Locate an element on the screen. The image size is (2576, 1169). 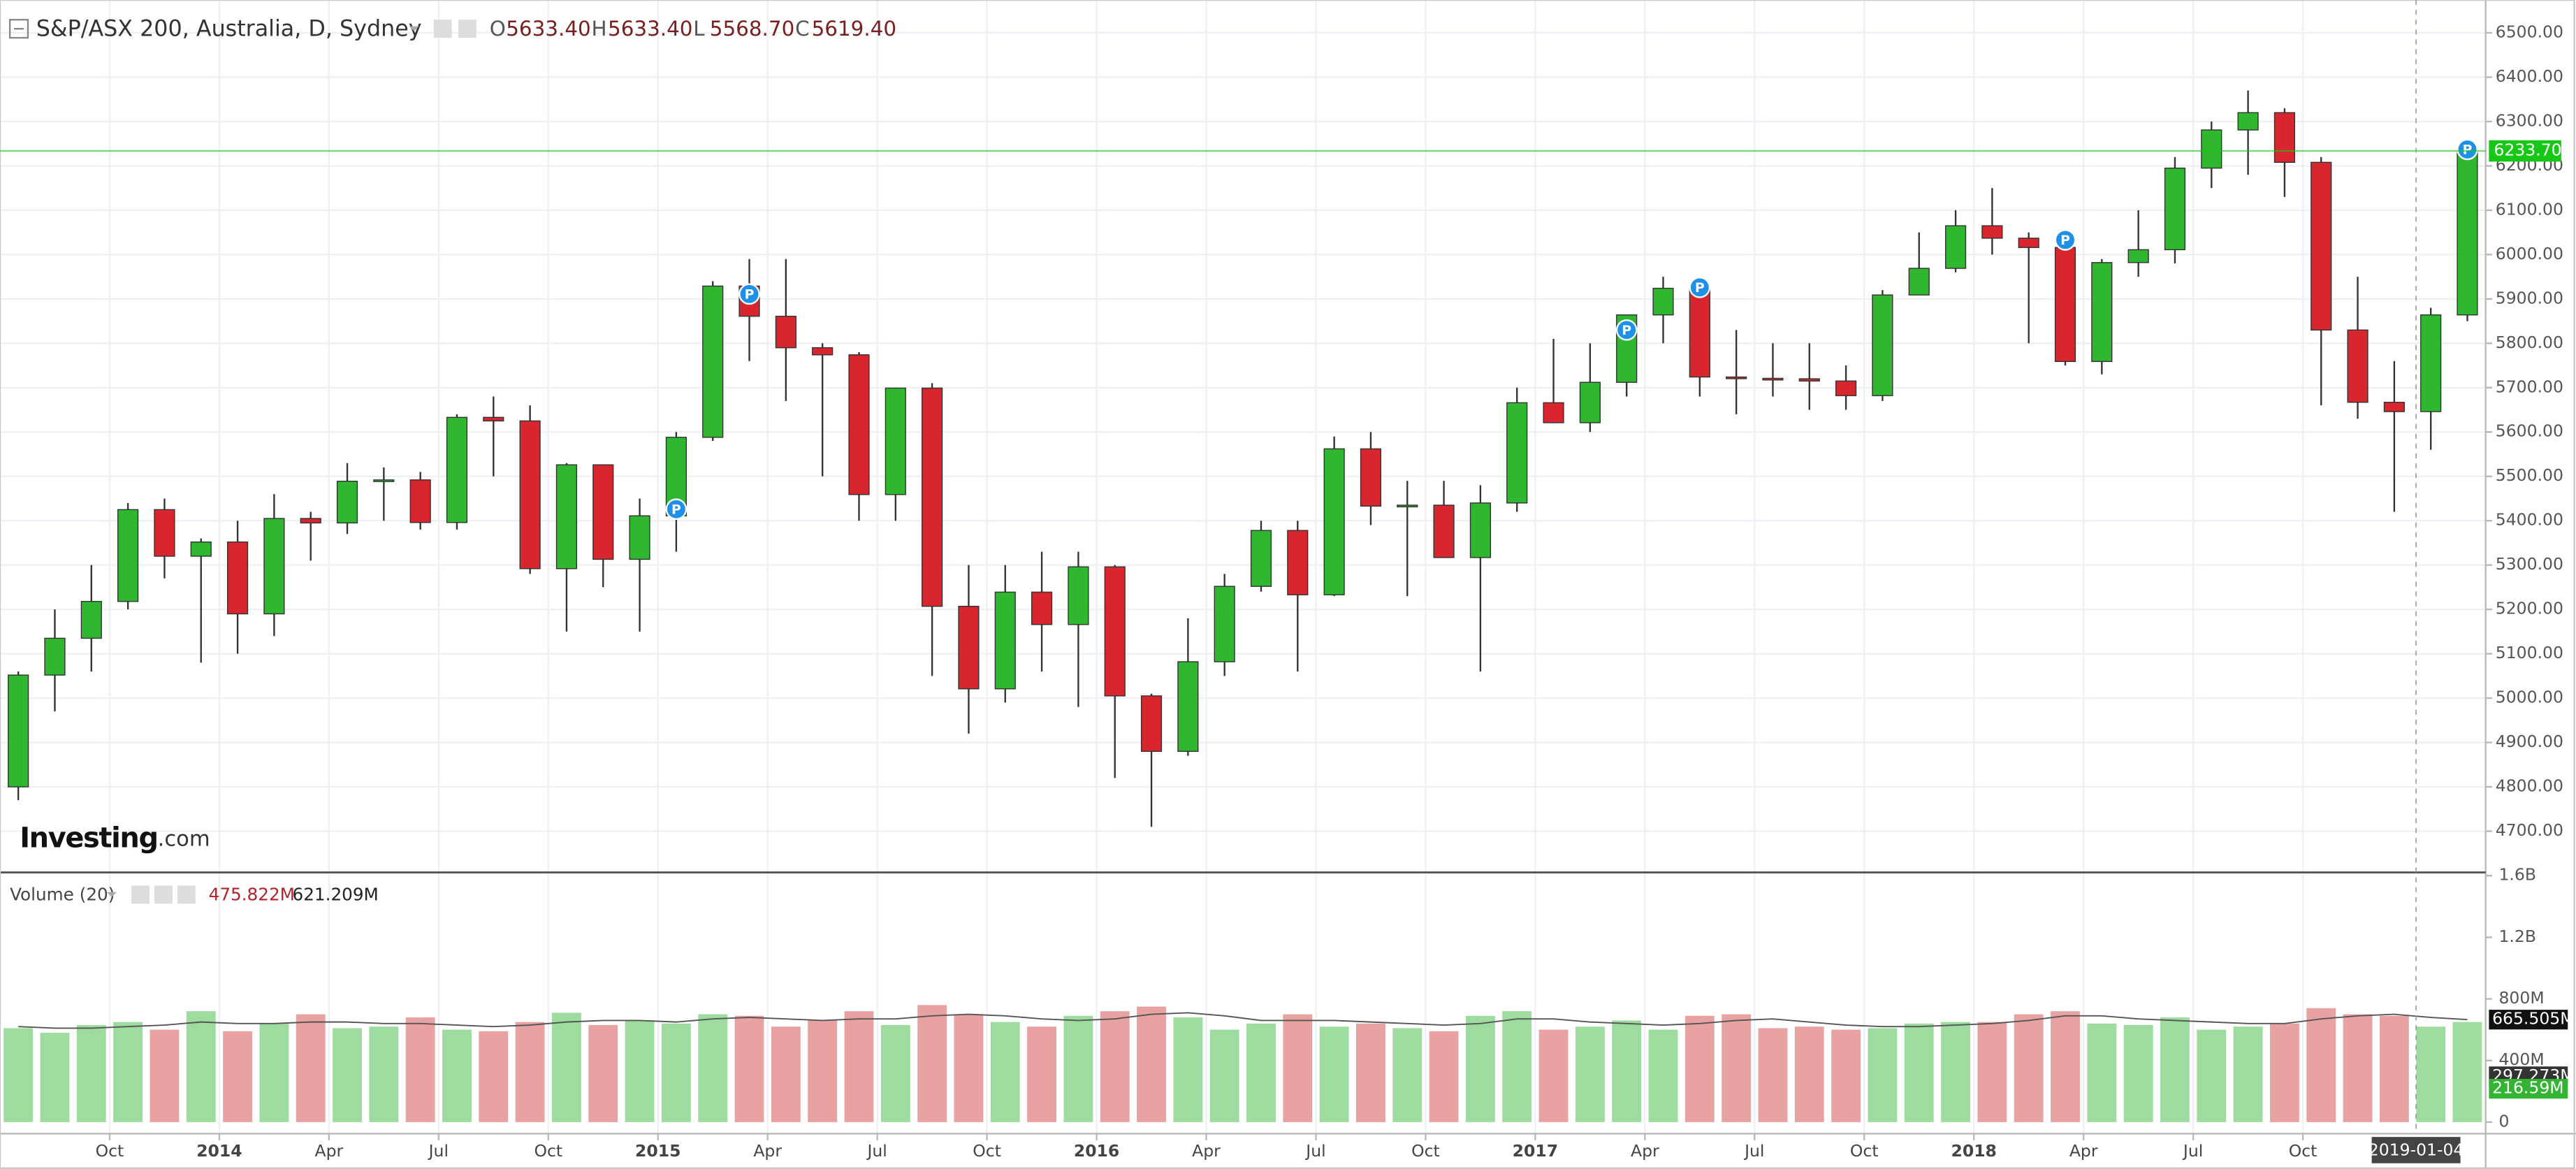
volume-legend-value: 475.822M is located at coordinates (252, 894).